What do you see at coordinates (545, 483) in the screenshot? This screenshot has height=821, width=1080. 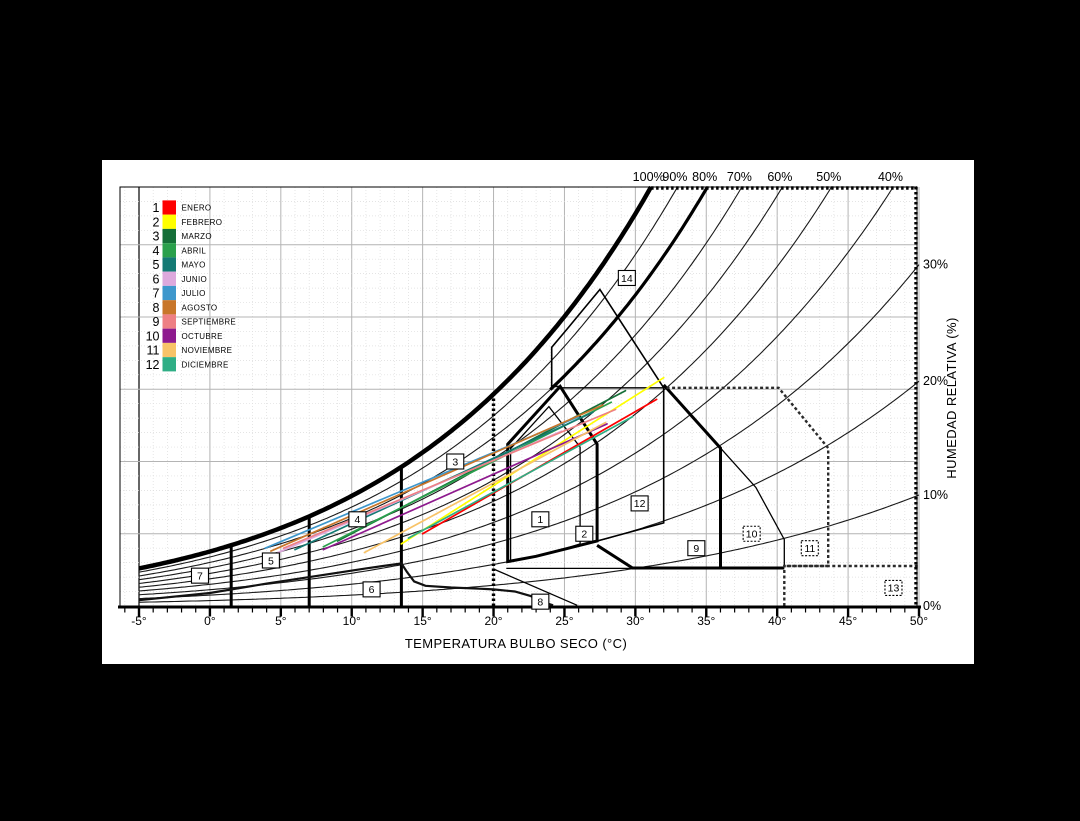 I see `zone-line-comfort-inner` at bounding box center [545, 483].